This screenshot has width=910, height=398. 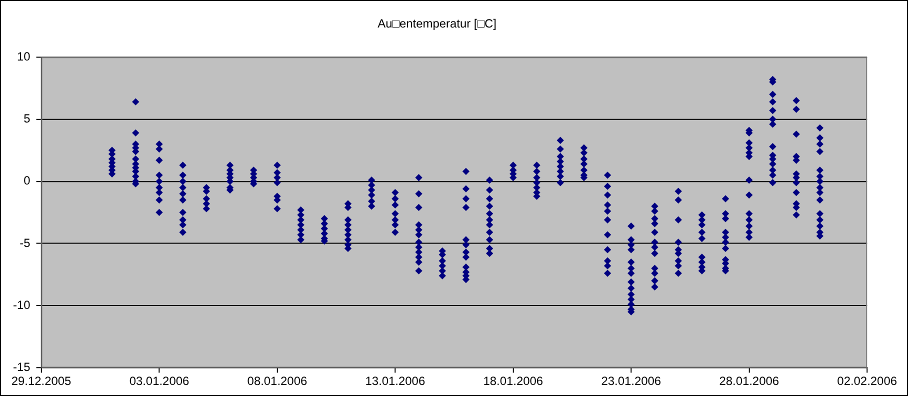 I want to click on x-tick-label: 08.01.2006, so click(x=277, y=381).